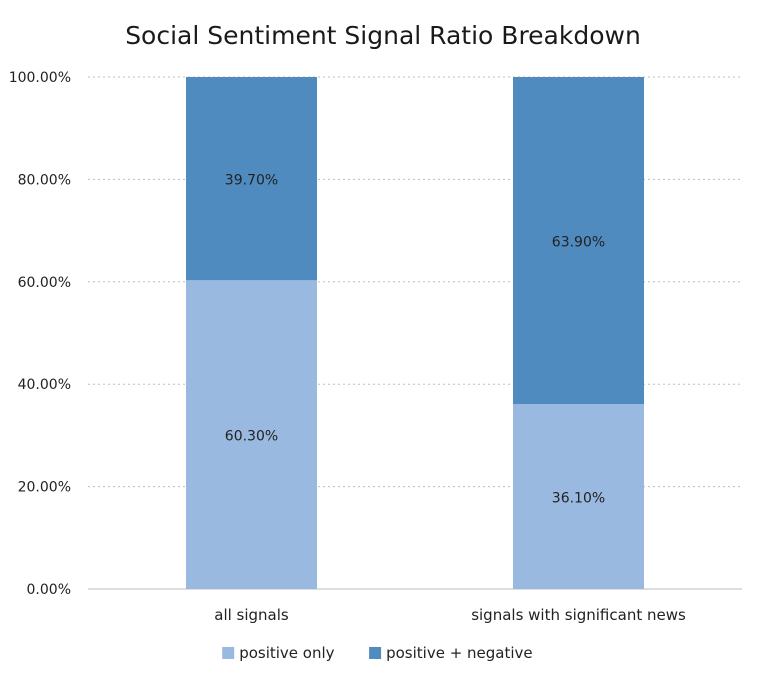 This screenshot has width=766, height=685. What do you see at coordinates (383, 35) in the screenshot?
I see `chart-title: Social Sentiment Signal Ratio Breakdown` at bounding box center [383, 35].